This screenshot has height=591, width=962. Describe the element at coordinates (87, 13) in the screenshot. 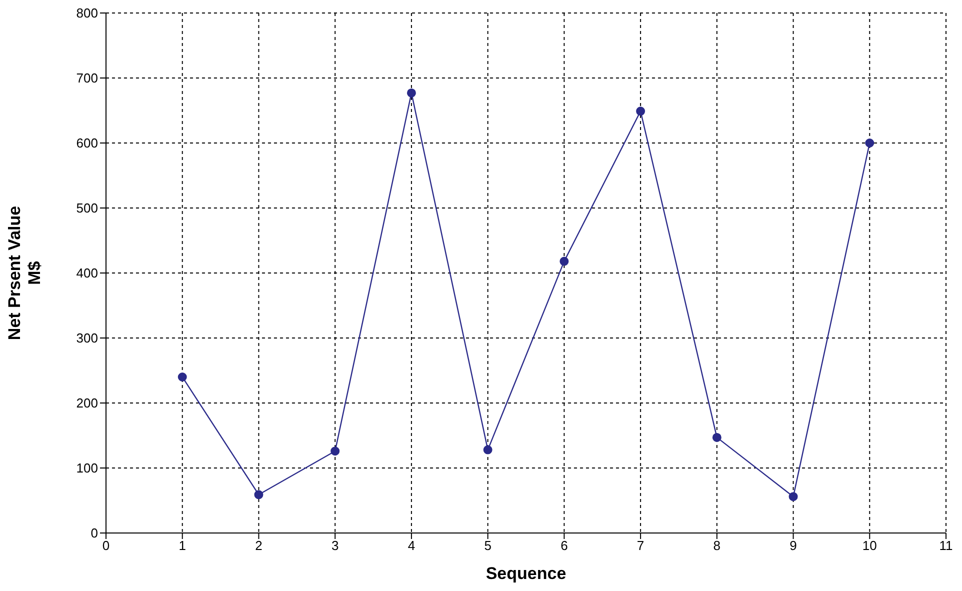

I see `y-tick-label: 800` at that location.